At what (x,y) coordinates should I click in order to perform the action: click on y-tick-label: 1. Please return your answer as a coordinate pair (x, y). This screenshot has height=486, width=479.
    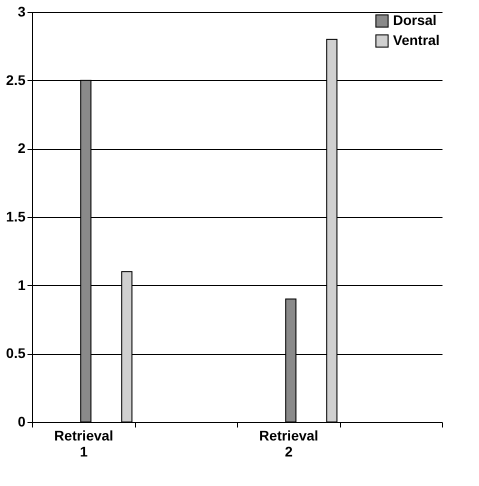
    Looking at the image, I should click on (22, 284).